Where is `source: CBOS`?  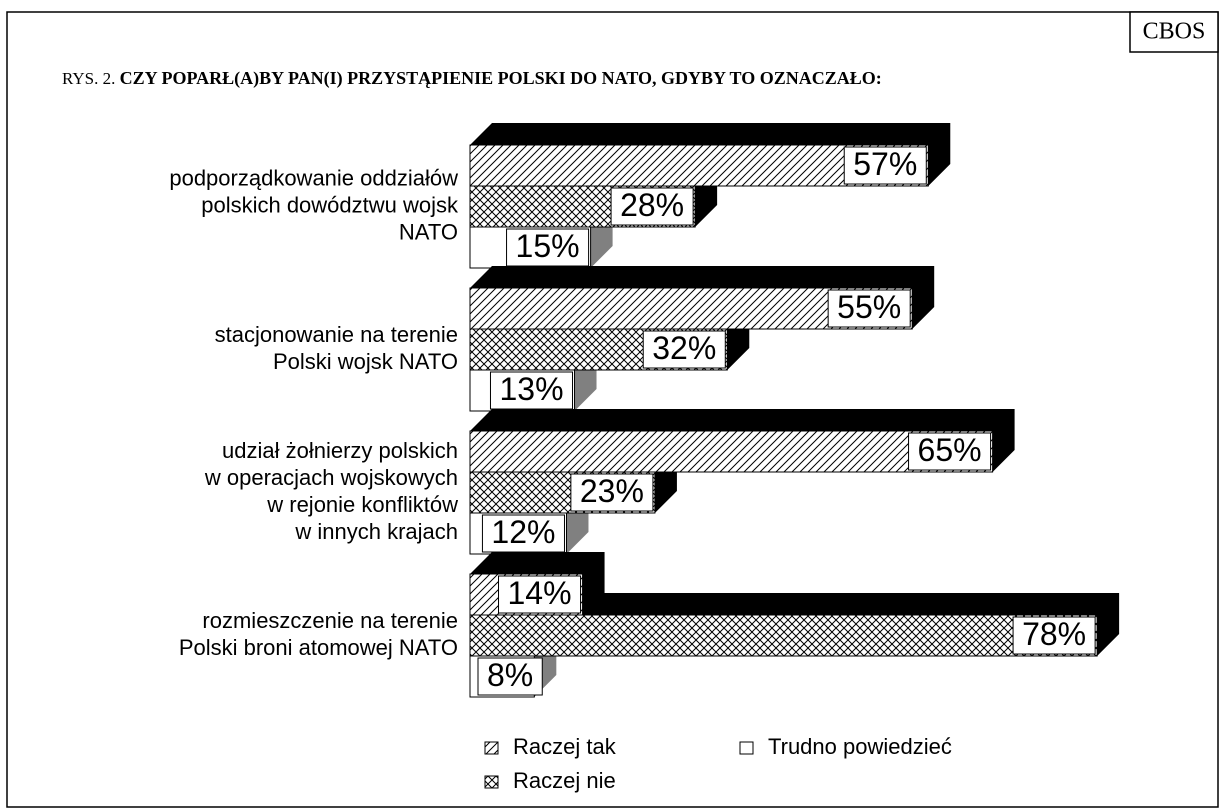
source: CBOS is located at coordinates (1174, 32).